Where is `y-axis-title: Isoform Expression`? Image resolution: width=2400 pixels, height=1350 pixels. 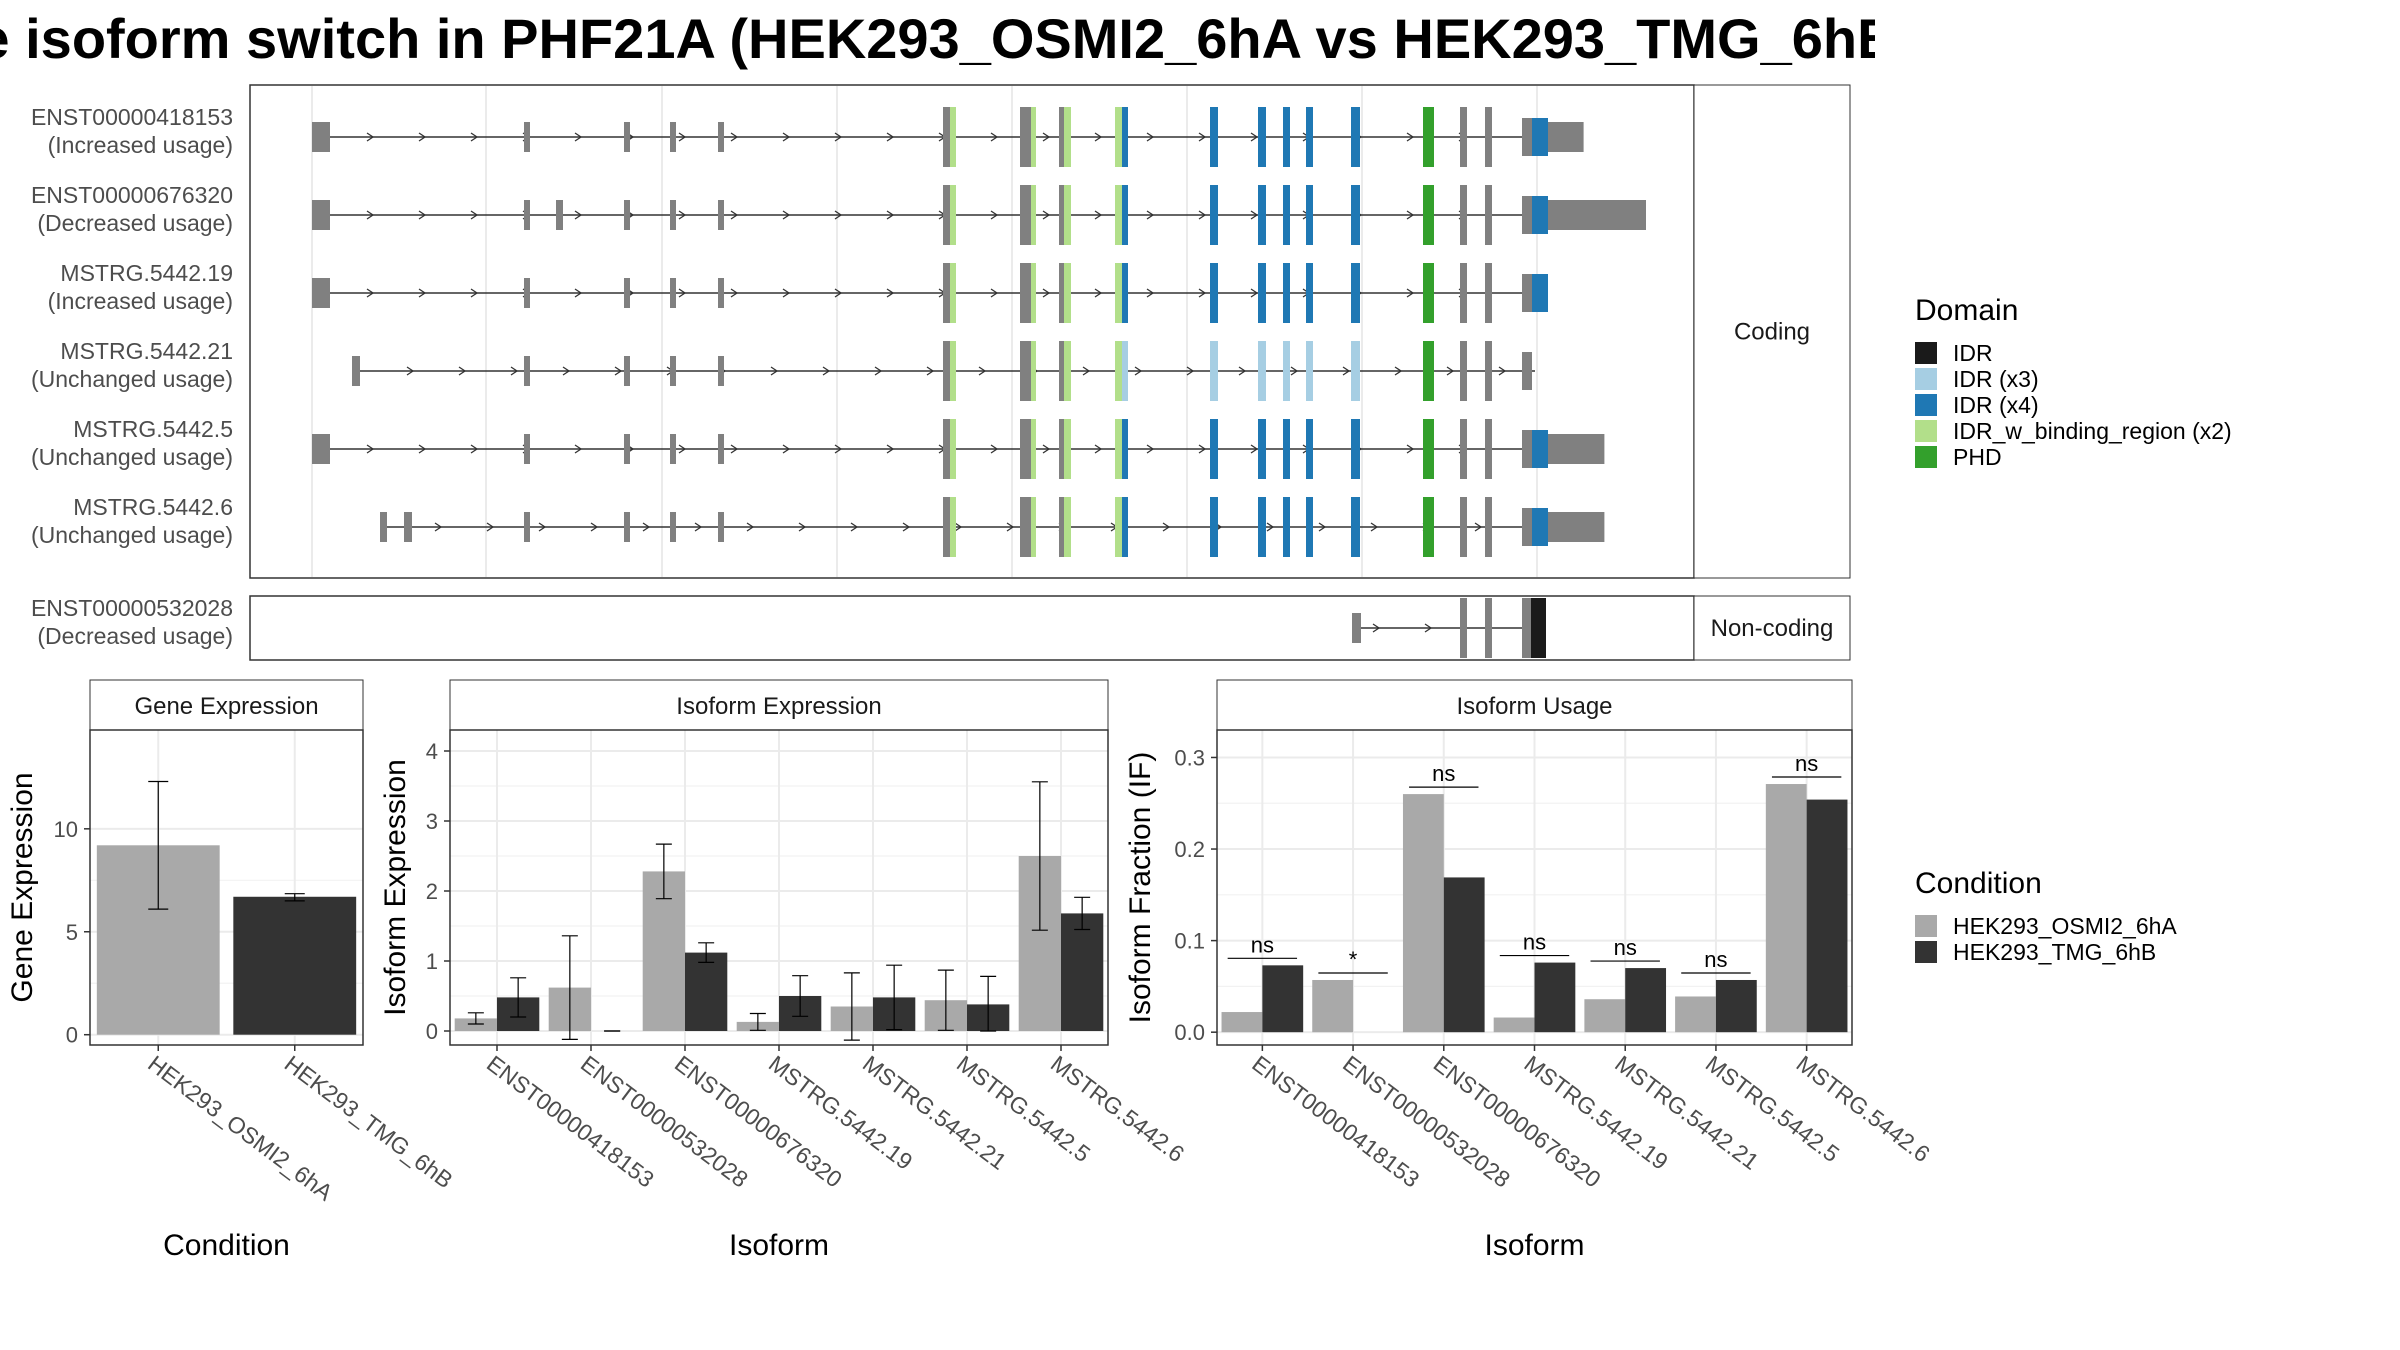 y-axis-title: Isoform Expression is located at coordinates (395, 887).